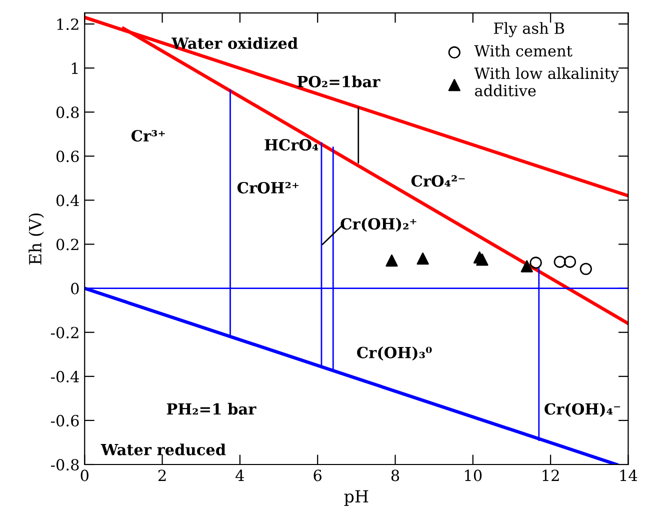  What do you see at coordinates (318, 476) in the screenshot?
I see `x-tick-label: 6` at bounding box center [318, 476].